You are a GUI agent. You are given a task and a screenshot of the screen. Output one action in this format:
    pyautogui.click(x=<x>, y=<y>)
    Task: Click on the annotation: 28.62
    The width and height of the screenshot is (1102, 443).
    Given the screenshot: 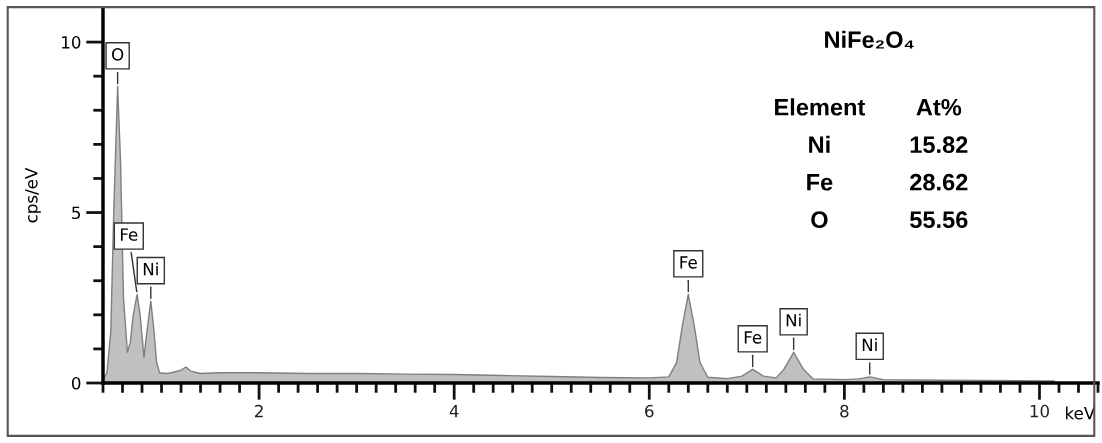 What is the action you would take?
    pyautogui.click(x=939, y=182)
    